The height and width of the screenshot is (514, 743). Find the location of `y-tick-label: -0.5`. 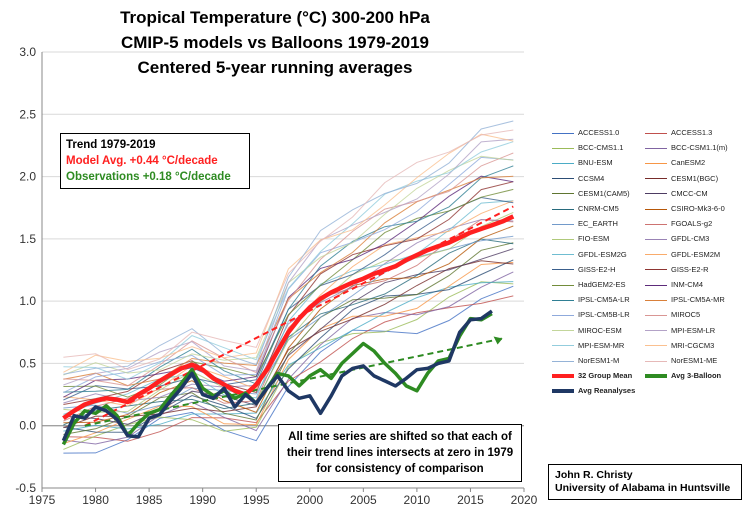

y-tick-label: -0.5 is located at coordinates (25, 488).